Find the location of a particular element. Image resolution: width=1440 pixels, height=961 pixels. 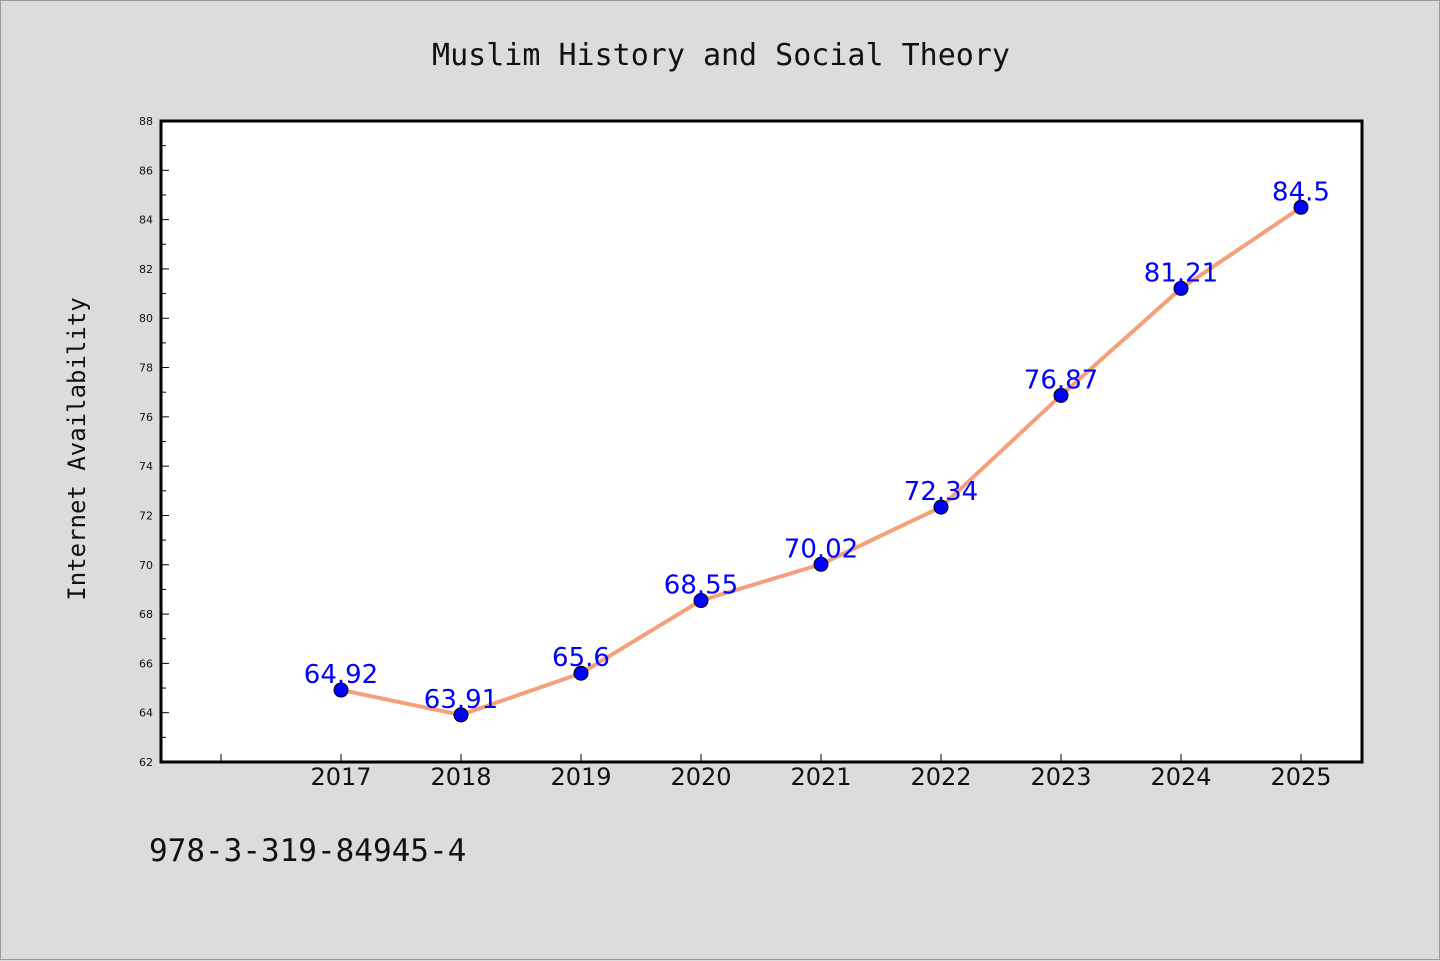

y-tick-label: 66 is located at coordinates (146, 663).